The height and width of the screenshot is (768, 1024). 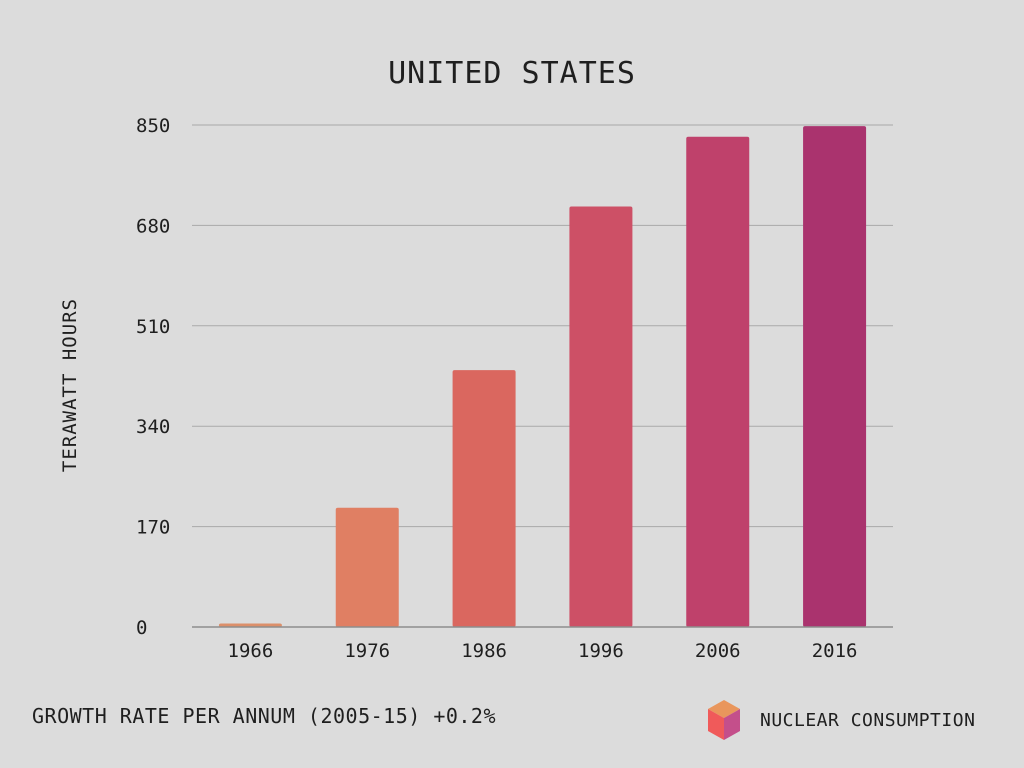 I want to click on bar-1986, so click(x=484, y=498).